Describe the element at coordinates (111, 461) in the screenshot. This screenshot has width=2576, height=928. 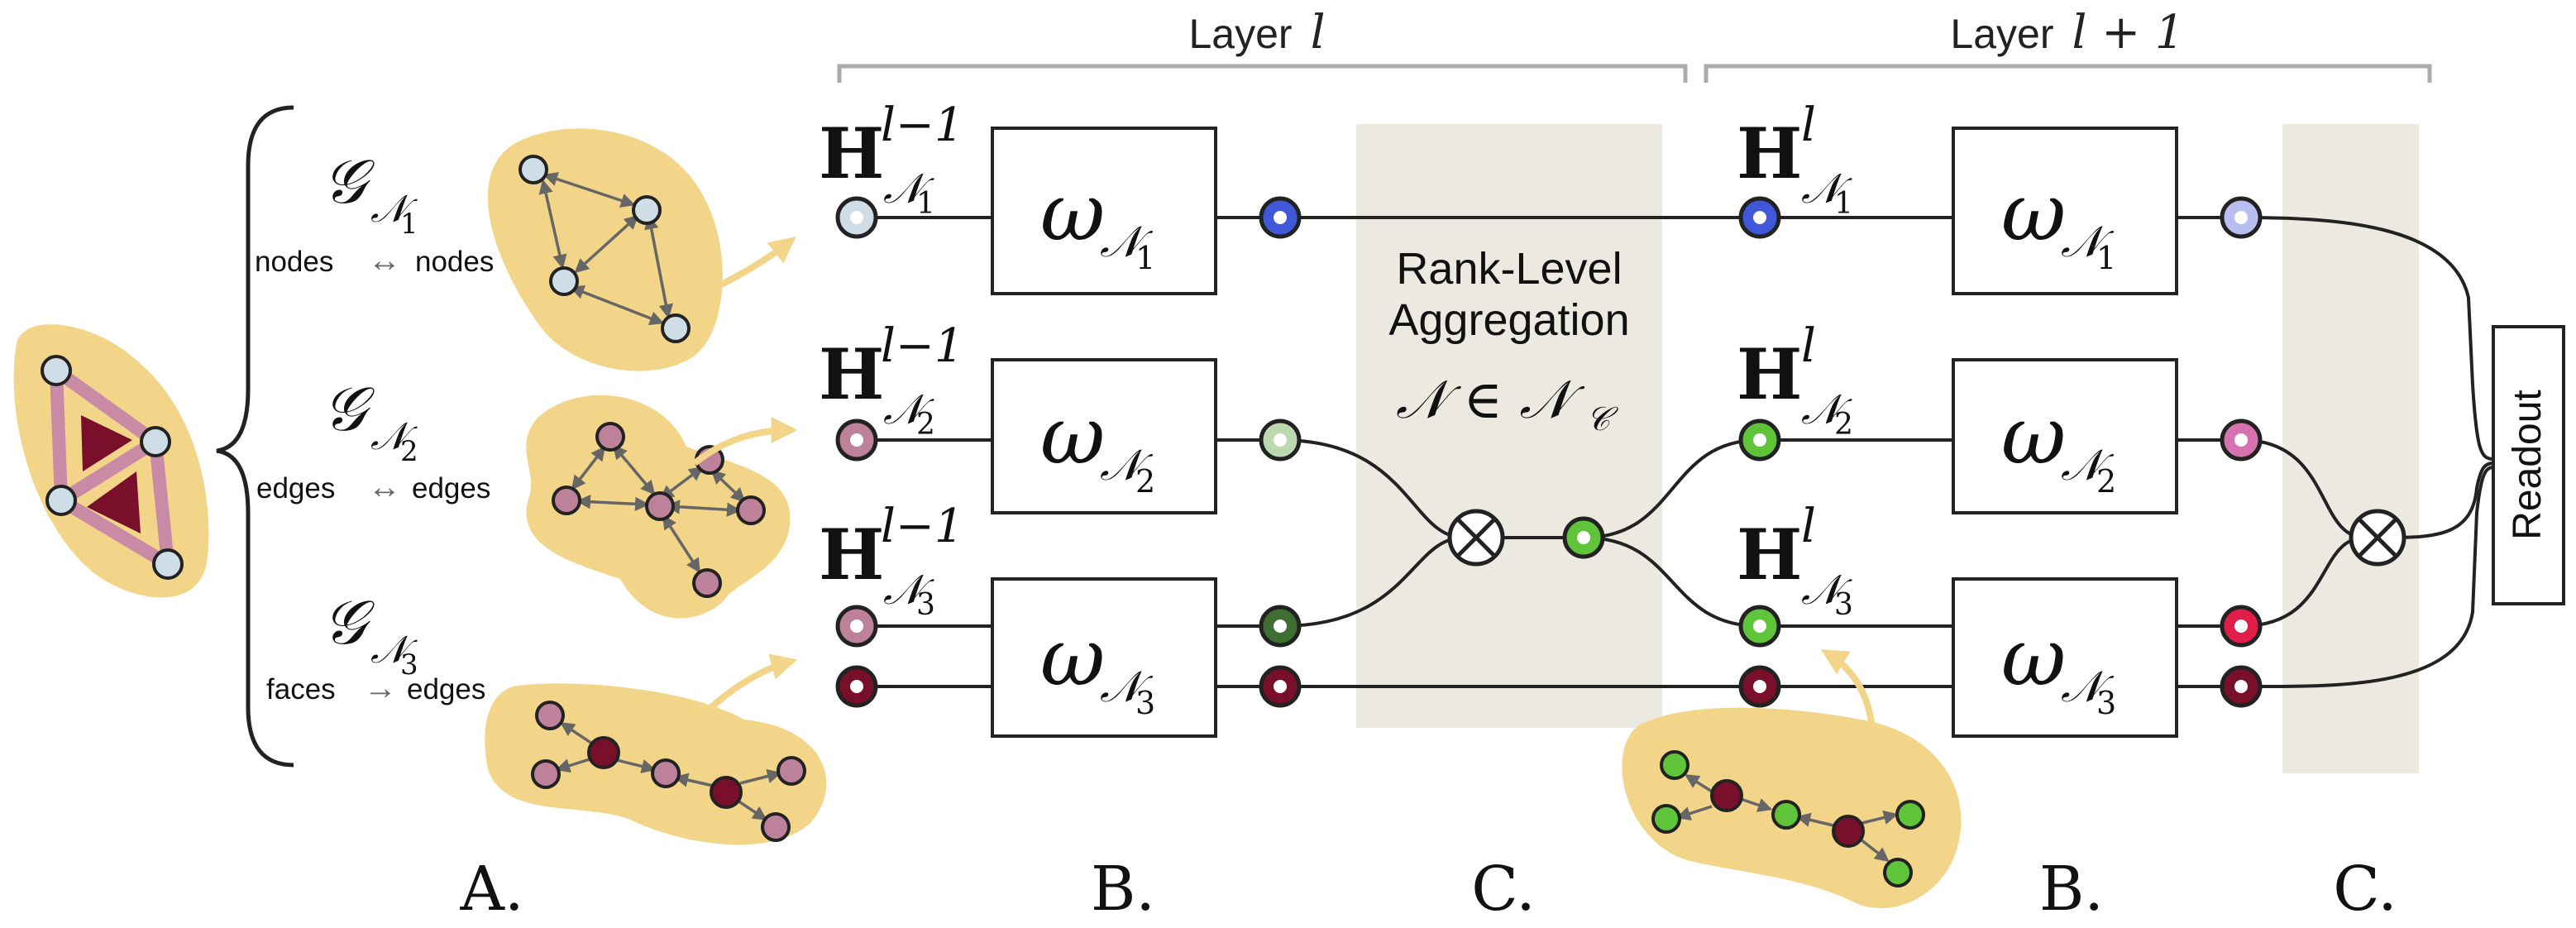
I see `complex-thumbnail` at that location.